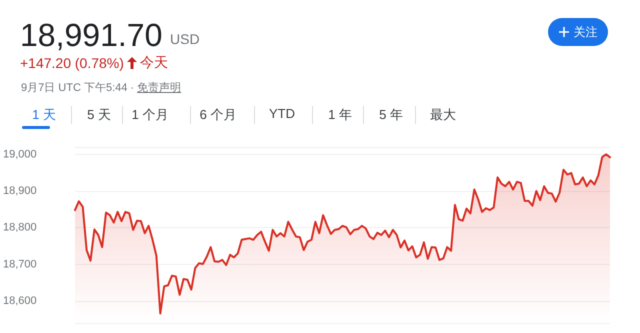 The width and height of the screenshot is (640, 333). I want to click on y-tick-label: 18,600, so click(20, 301).